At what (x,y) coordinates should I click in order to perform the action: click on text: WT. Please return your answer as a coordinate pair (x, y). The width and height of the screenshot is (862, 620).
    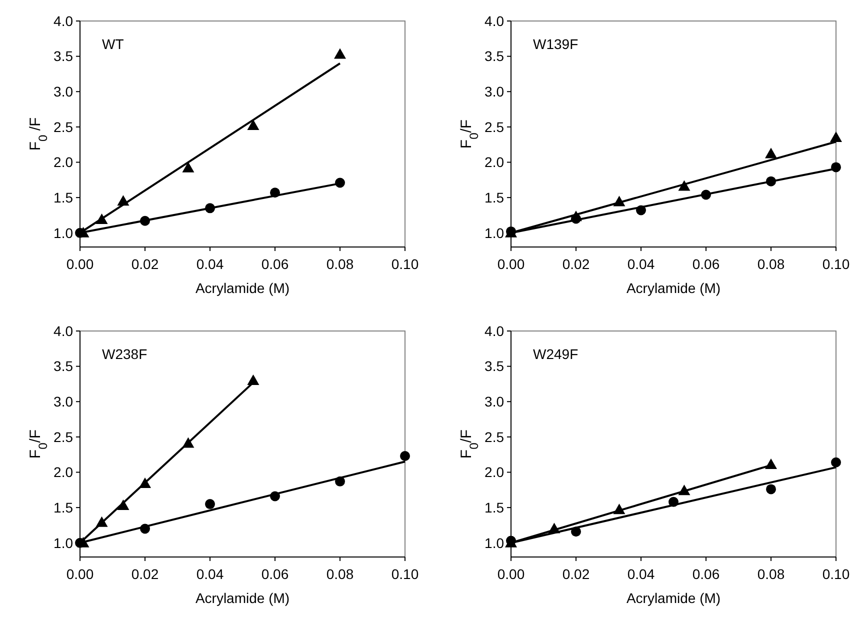
    Looking at the image, I should click on (113, 44).